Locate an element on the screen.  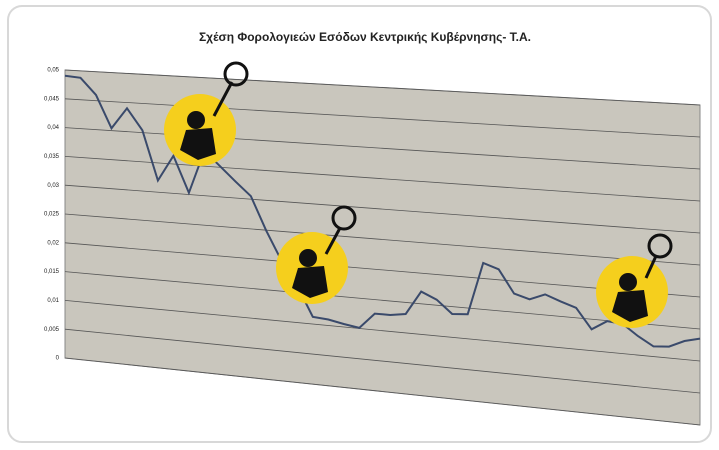
y-tick-label: 0,045 is located at coordinates (52, 99).